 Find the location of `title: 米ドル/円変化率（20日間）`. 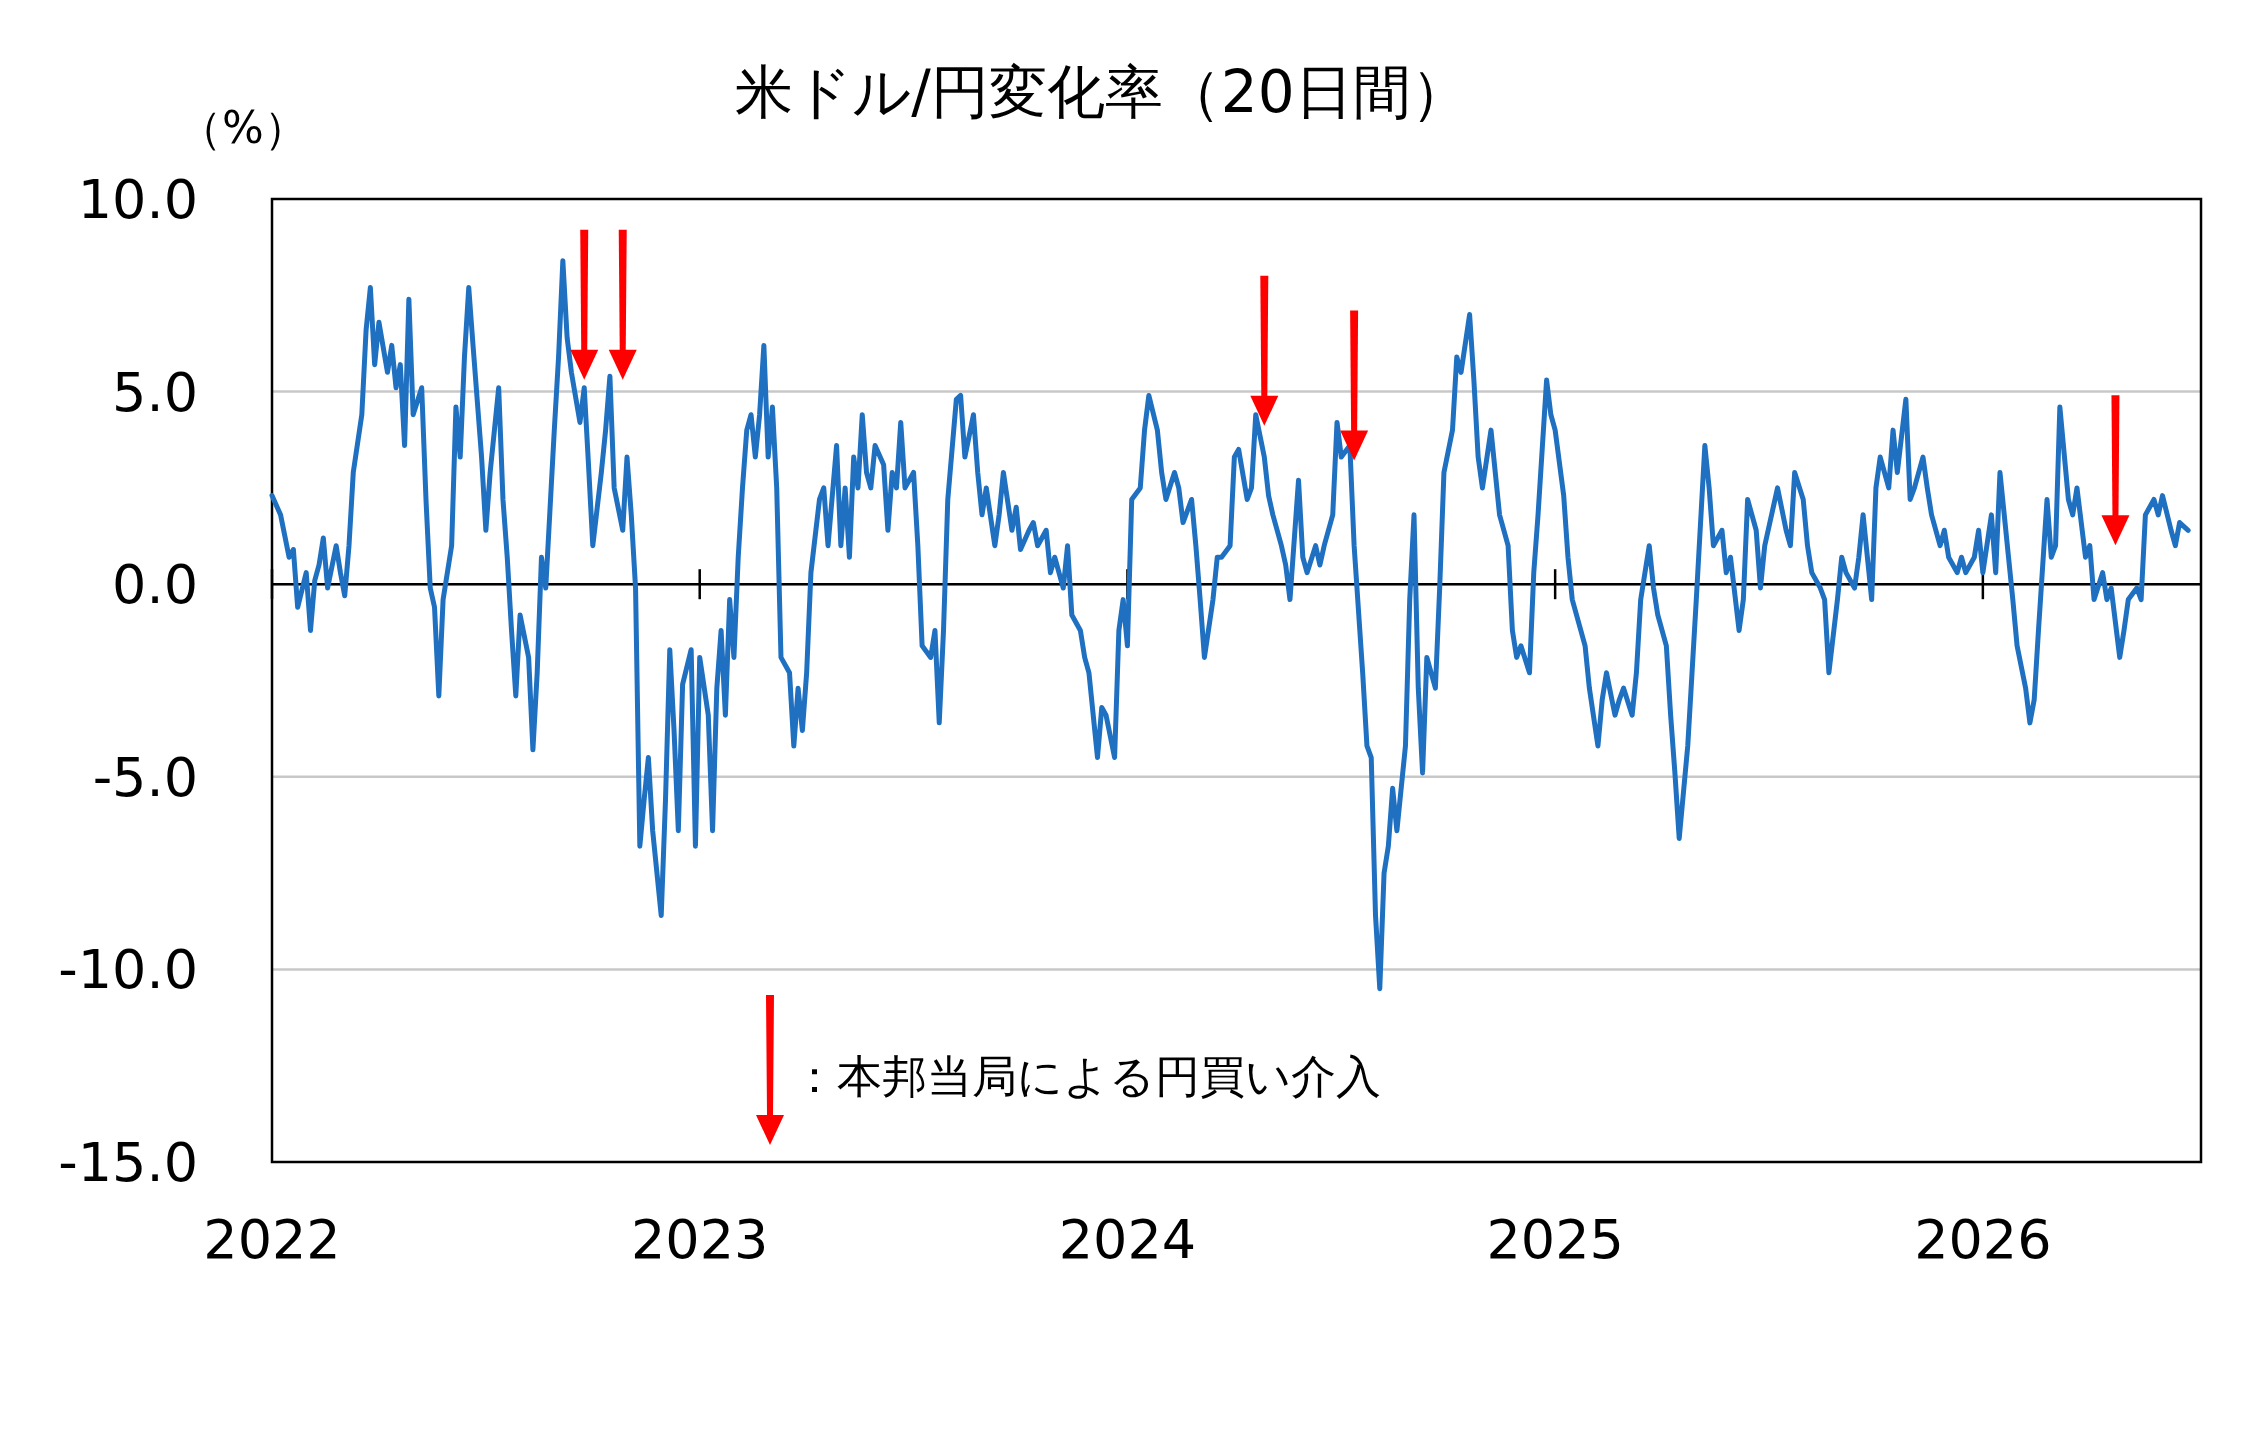

title: 米ドル/円変化率（20日間） is located at coordinates (1102, 92).